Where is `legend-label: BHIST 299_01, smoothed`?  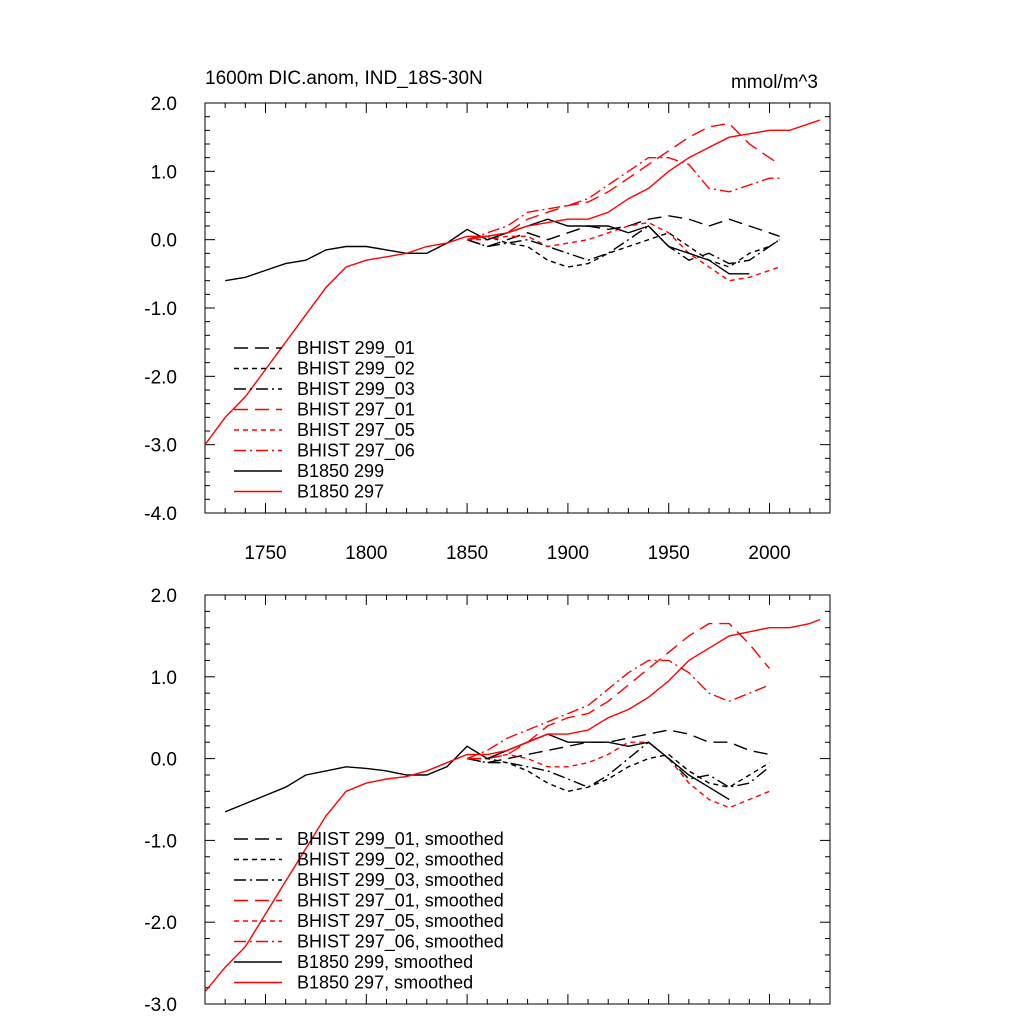 legend-label: BHIST 299_01, smoothed is located at coordinates (400, 839).